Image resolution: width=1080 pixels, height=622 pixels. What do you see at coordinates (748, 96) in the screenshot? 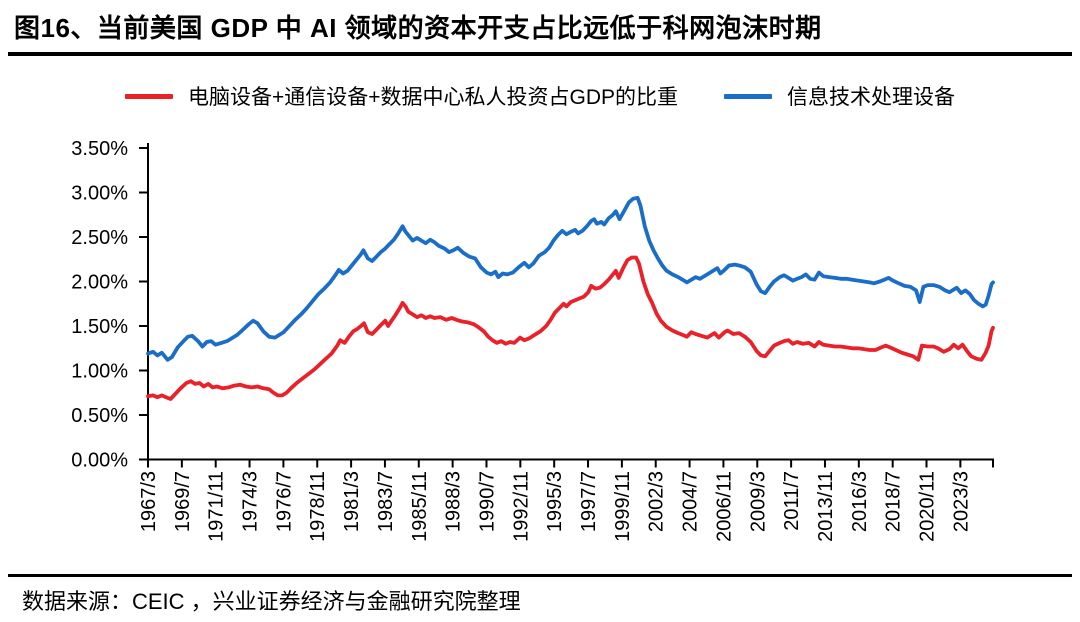
I see `blue-line-swatch-icon` at bounding box center [748, 96].